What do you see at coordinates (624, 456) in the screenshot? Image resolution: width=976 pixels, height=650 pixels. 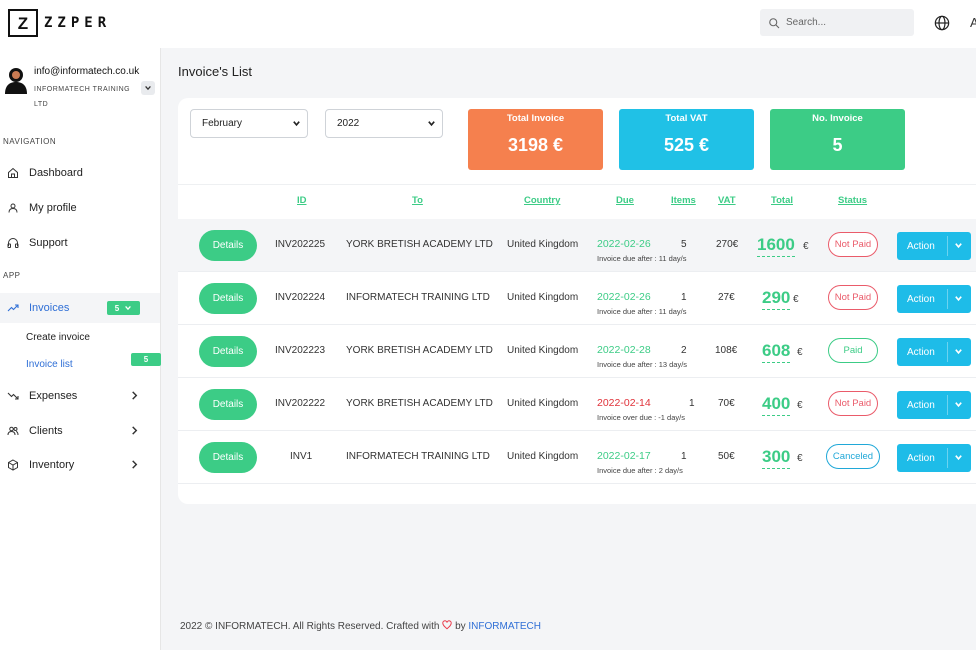 I see `invoice-due-date: 2022-02-17` at bounding box center [624, 456].